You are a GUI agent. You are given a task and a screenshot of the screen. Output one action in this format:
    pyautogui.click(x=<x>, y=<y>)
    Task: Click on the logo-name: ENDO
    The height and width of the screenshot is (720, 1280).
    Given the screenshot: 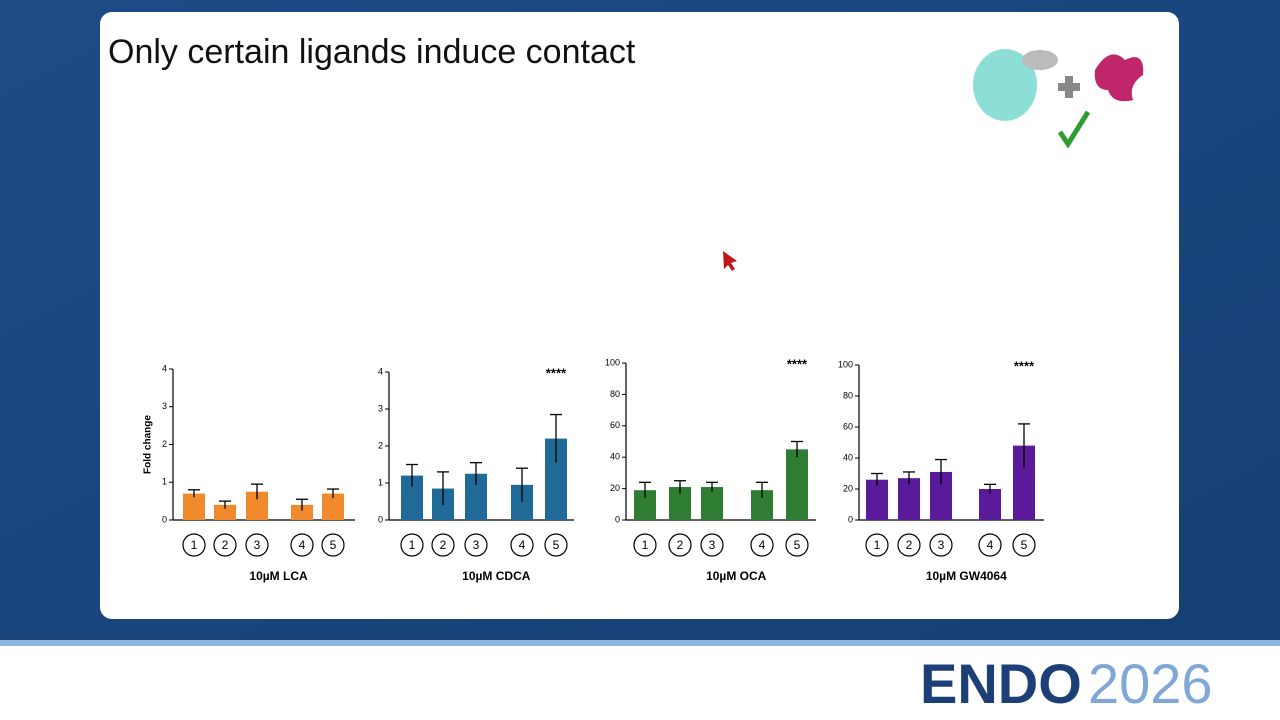 What is the action you would take?
    pyautogui.click(x=1001, y=683)
    